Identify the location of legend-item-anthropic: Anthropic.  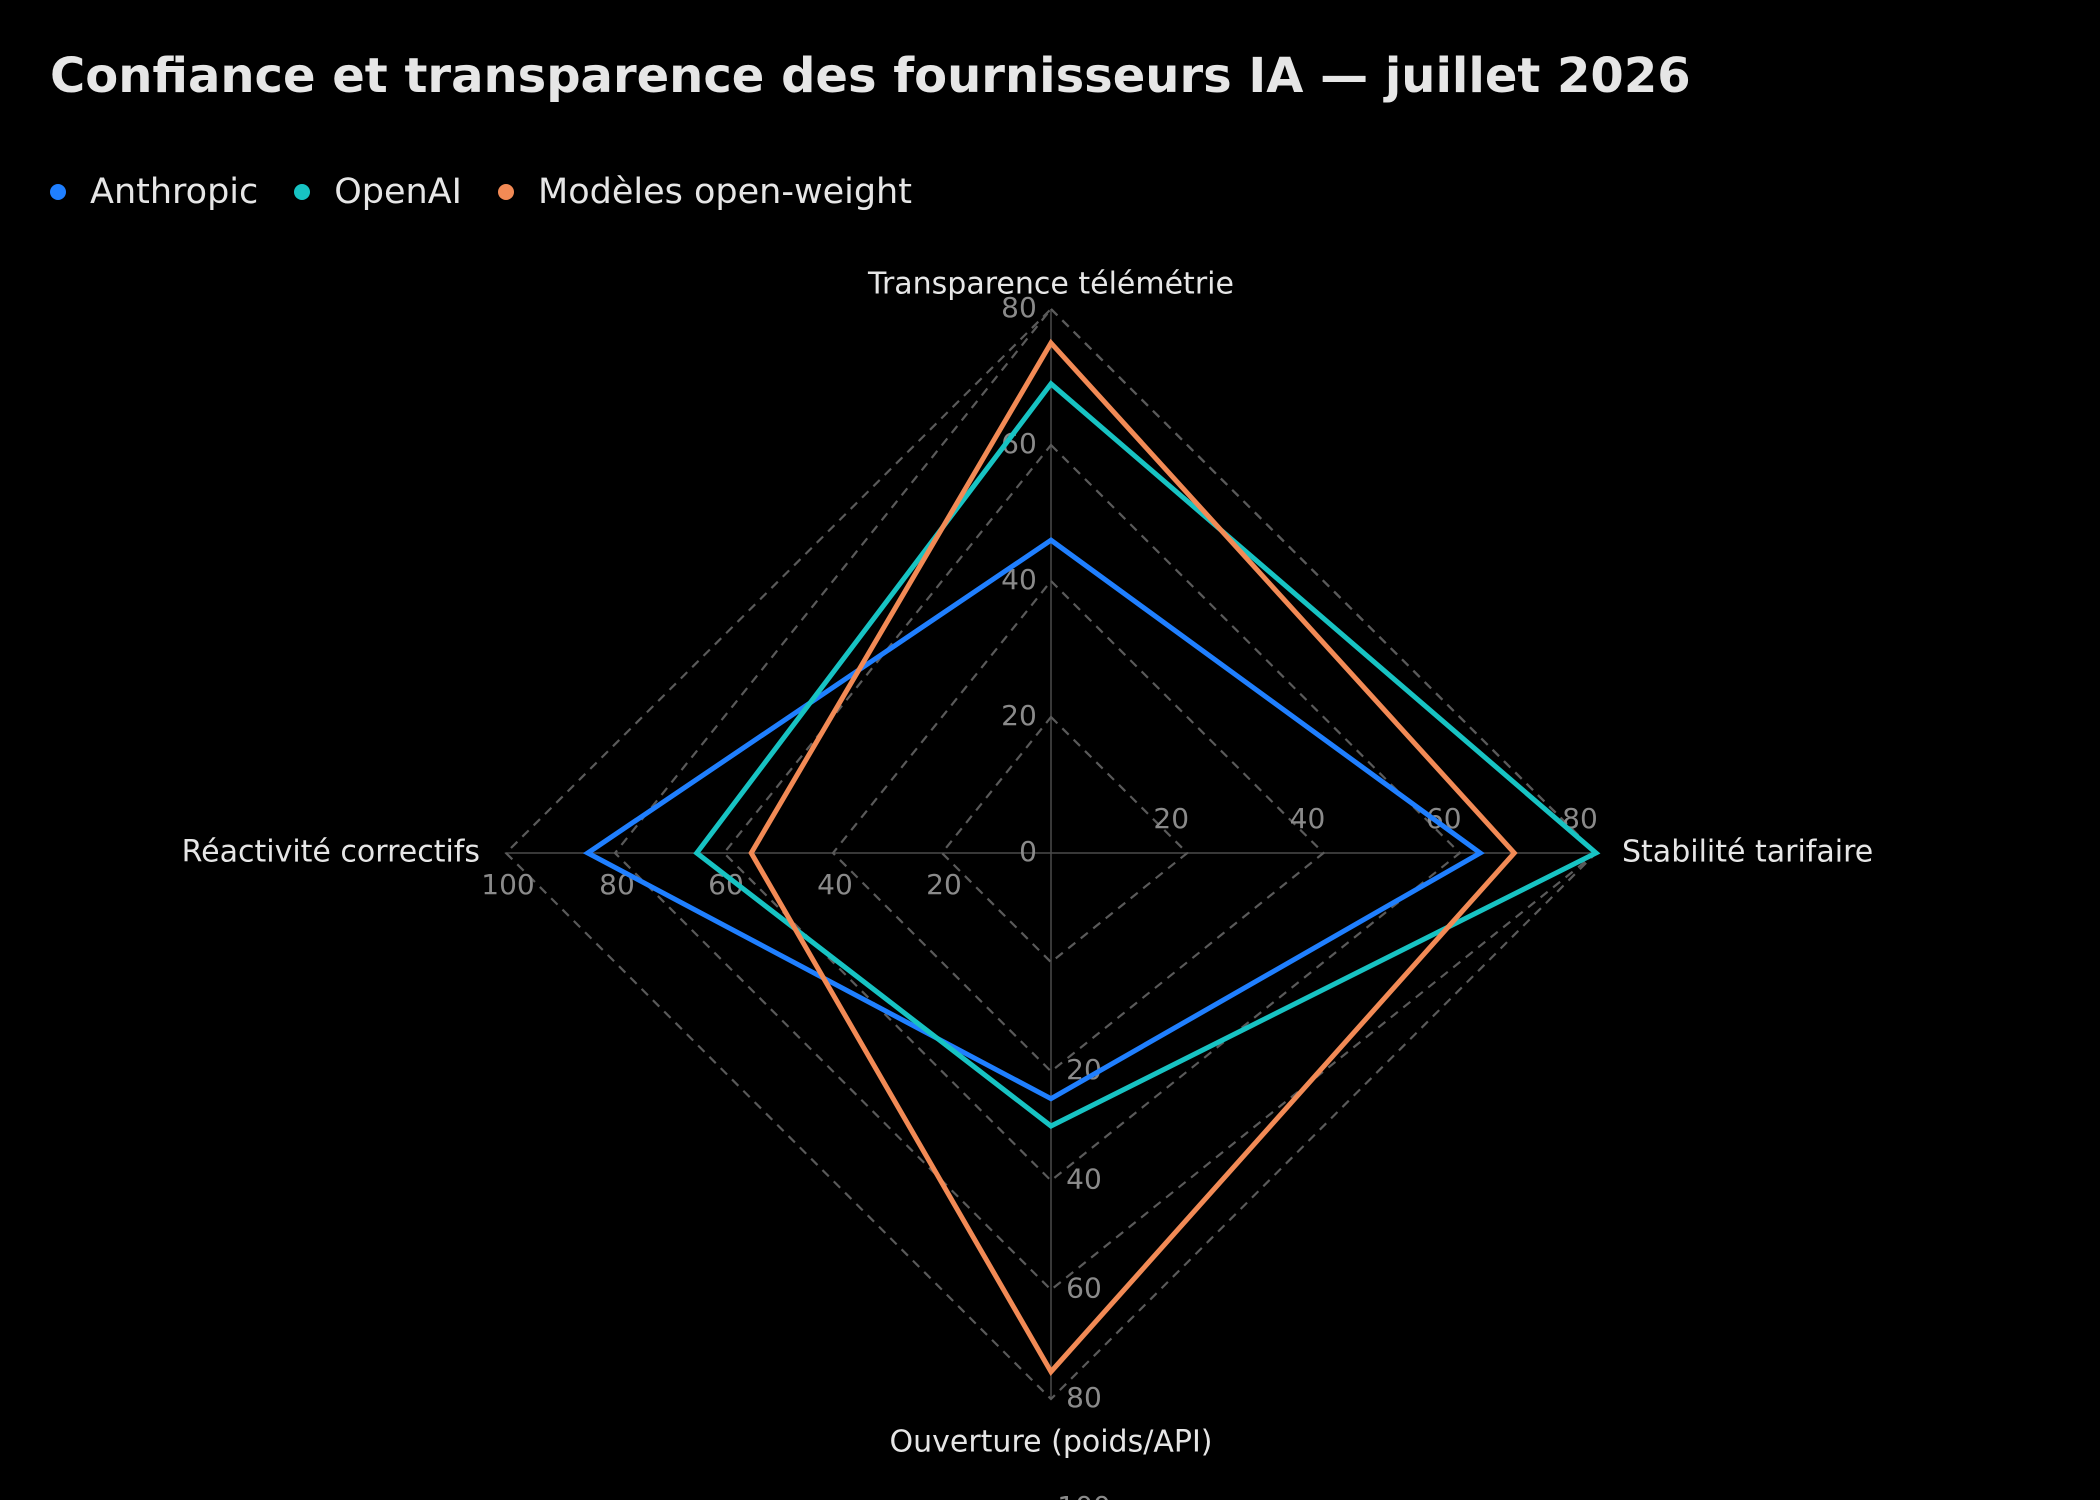
(154, 192).